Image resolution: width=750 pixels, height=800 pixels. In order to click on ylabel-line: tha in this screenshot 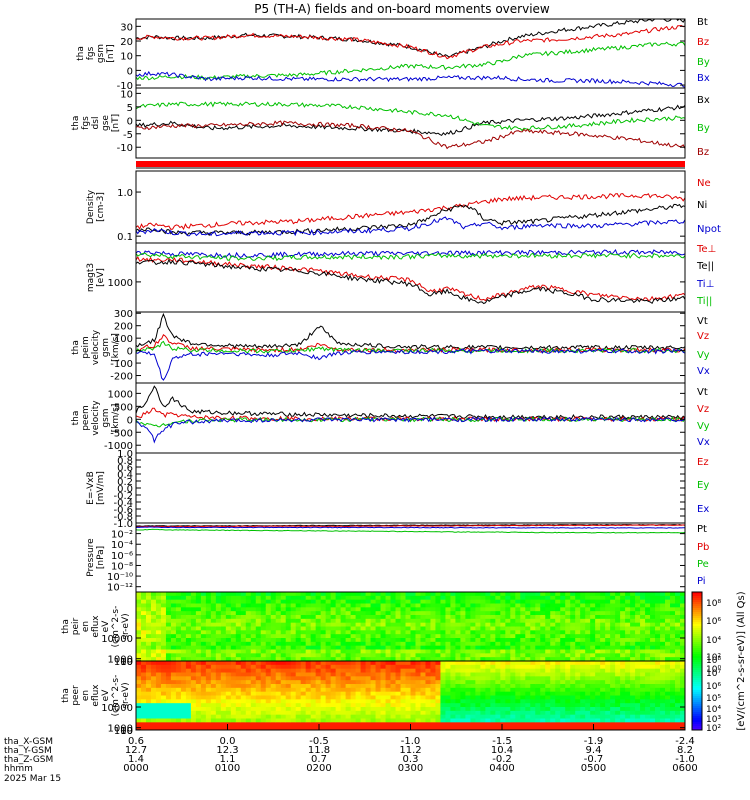, I will do `click(76, 418)`.